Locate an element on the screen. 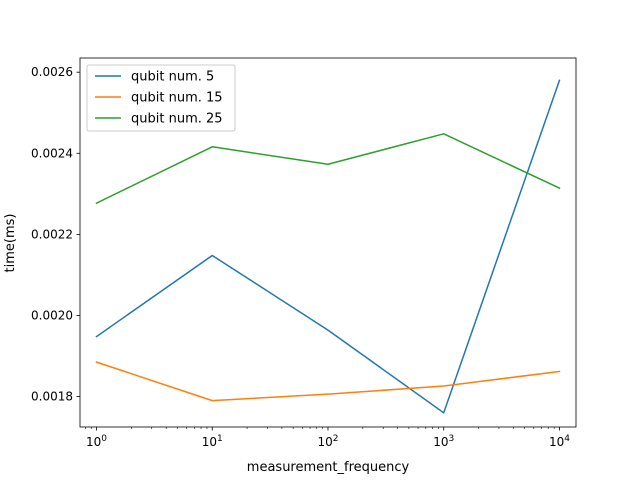 Image resolution: width=640 pixels, height=480 pixels. x-tick-label: 104 is located at coordinates (559, 441).